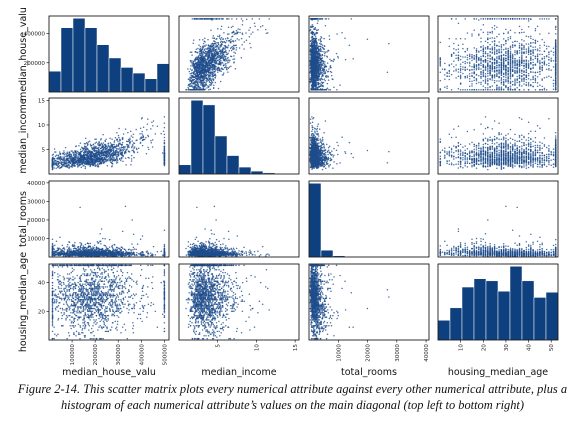  Describe the element at coordinates (109, 136) in the screenshot. I see `subplot-median_income-vs-median_house_value` at that location.